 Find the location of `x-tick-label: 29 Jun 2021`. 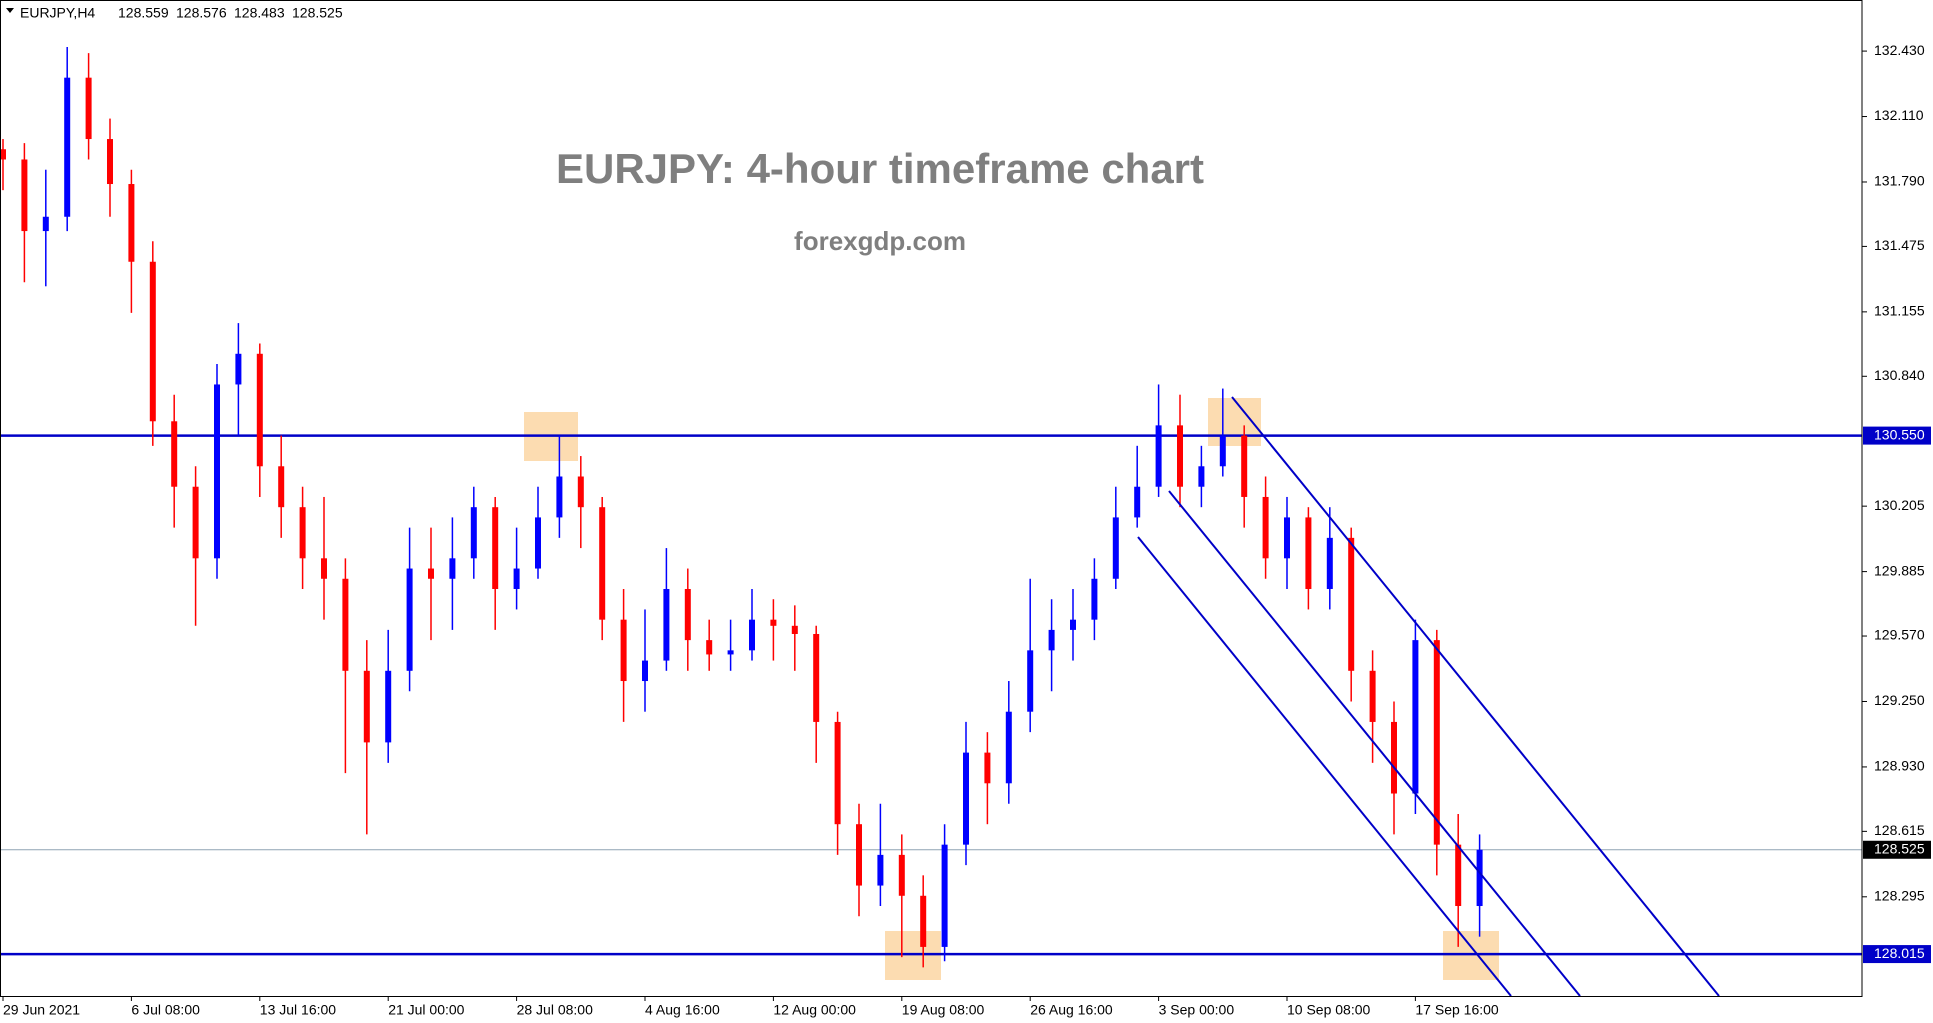

x-tick-label: 29 Jun 2021 is located at coordinates (41, 1010).